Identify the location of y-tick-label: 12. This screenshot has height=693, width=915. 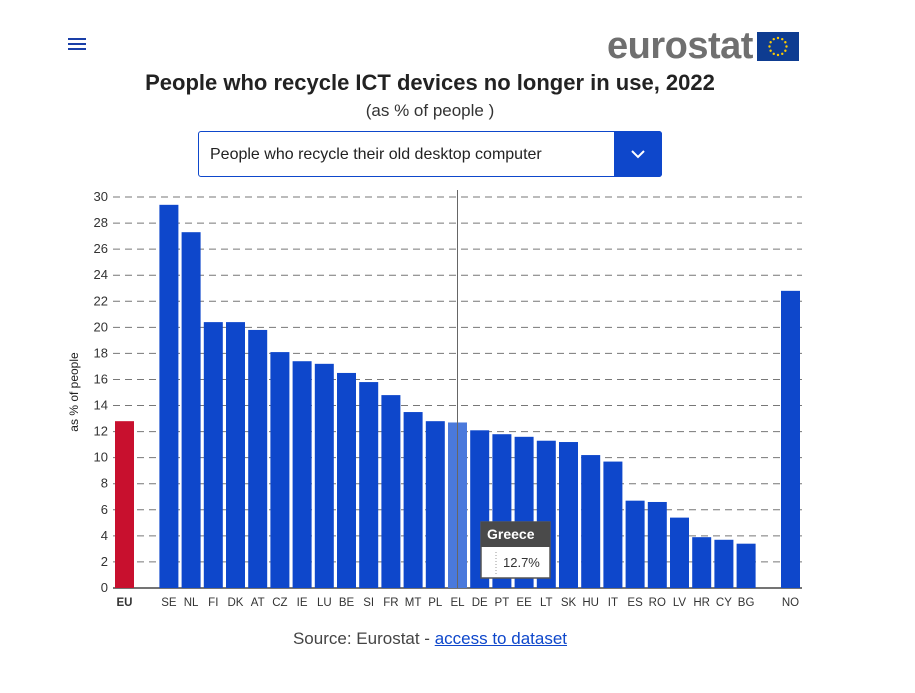
(101, 431).